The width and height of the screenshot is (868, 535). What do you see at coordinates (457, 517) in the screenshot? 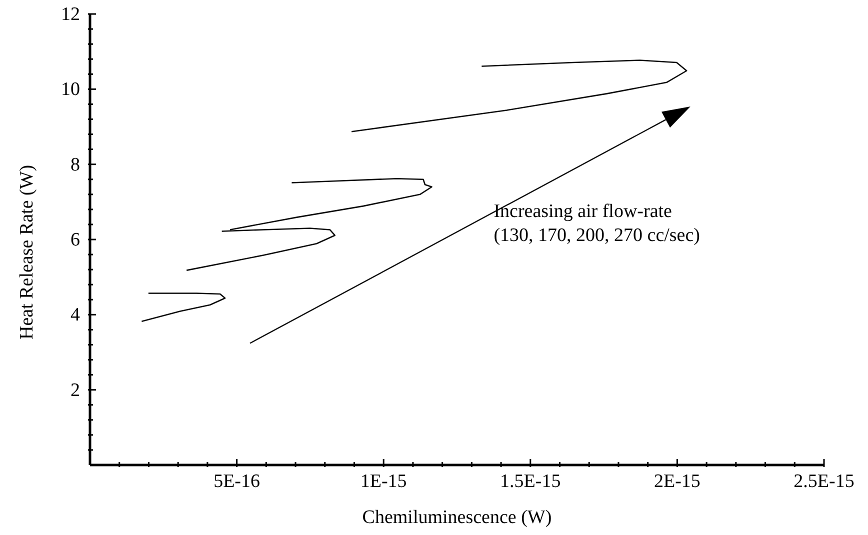
I see `x-axis-title: Chemiluminescence (W)` at bounding box center [457, 517].